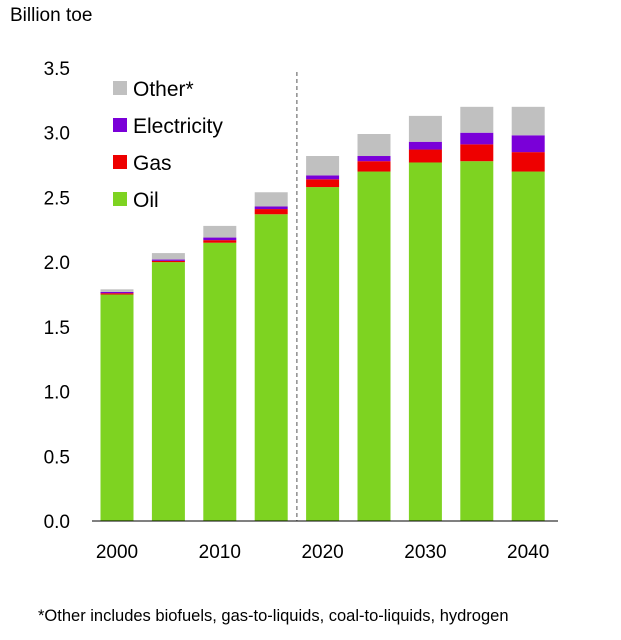 Image resolution: width=621 pixels, height=640 pixels. Describe the element at coordinates (528, 162) in the screenshot. I see `bar-gas-2040` at that location.